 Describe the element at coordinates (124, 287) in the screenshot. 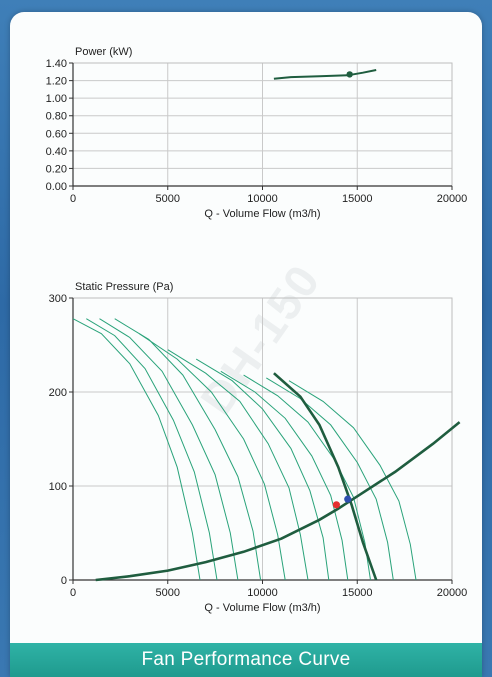

I see `chart2-y-axis-title: Static Pressure (Pa)` at that location.